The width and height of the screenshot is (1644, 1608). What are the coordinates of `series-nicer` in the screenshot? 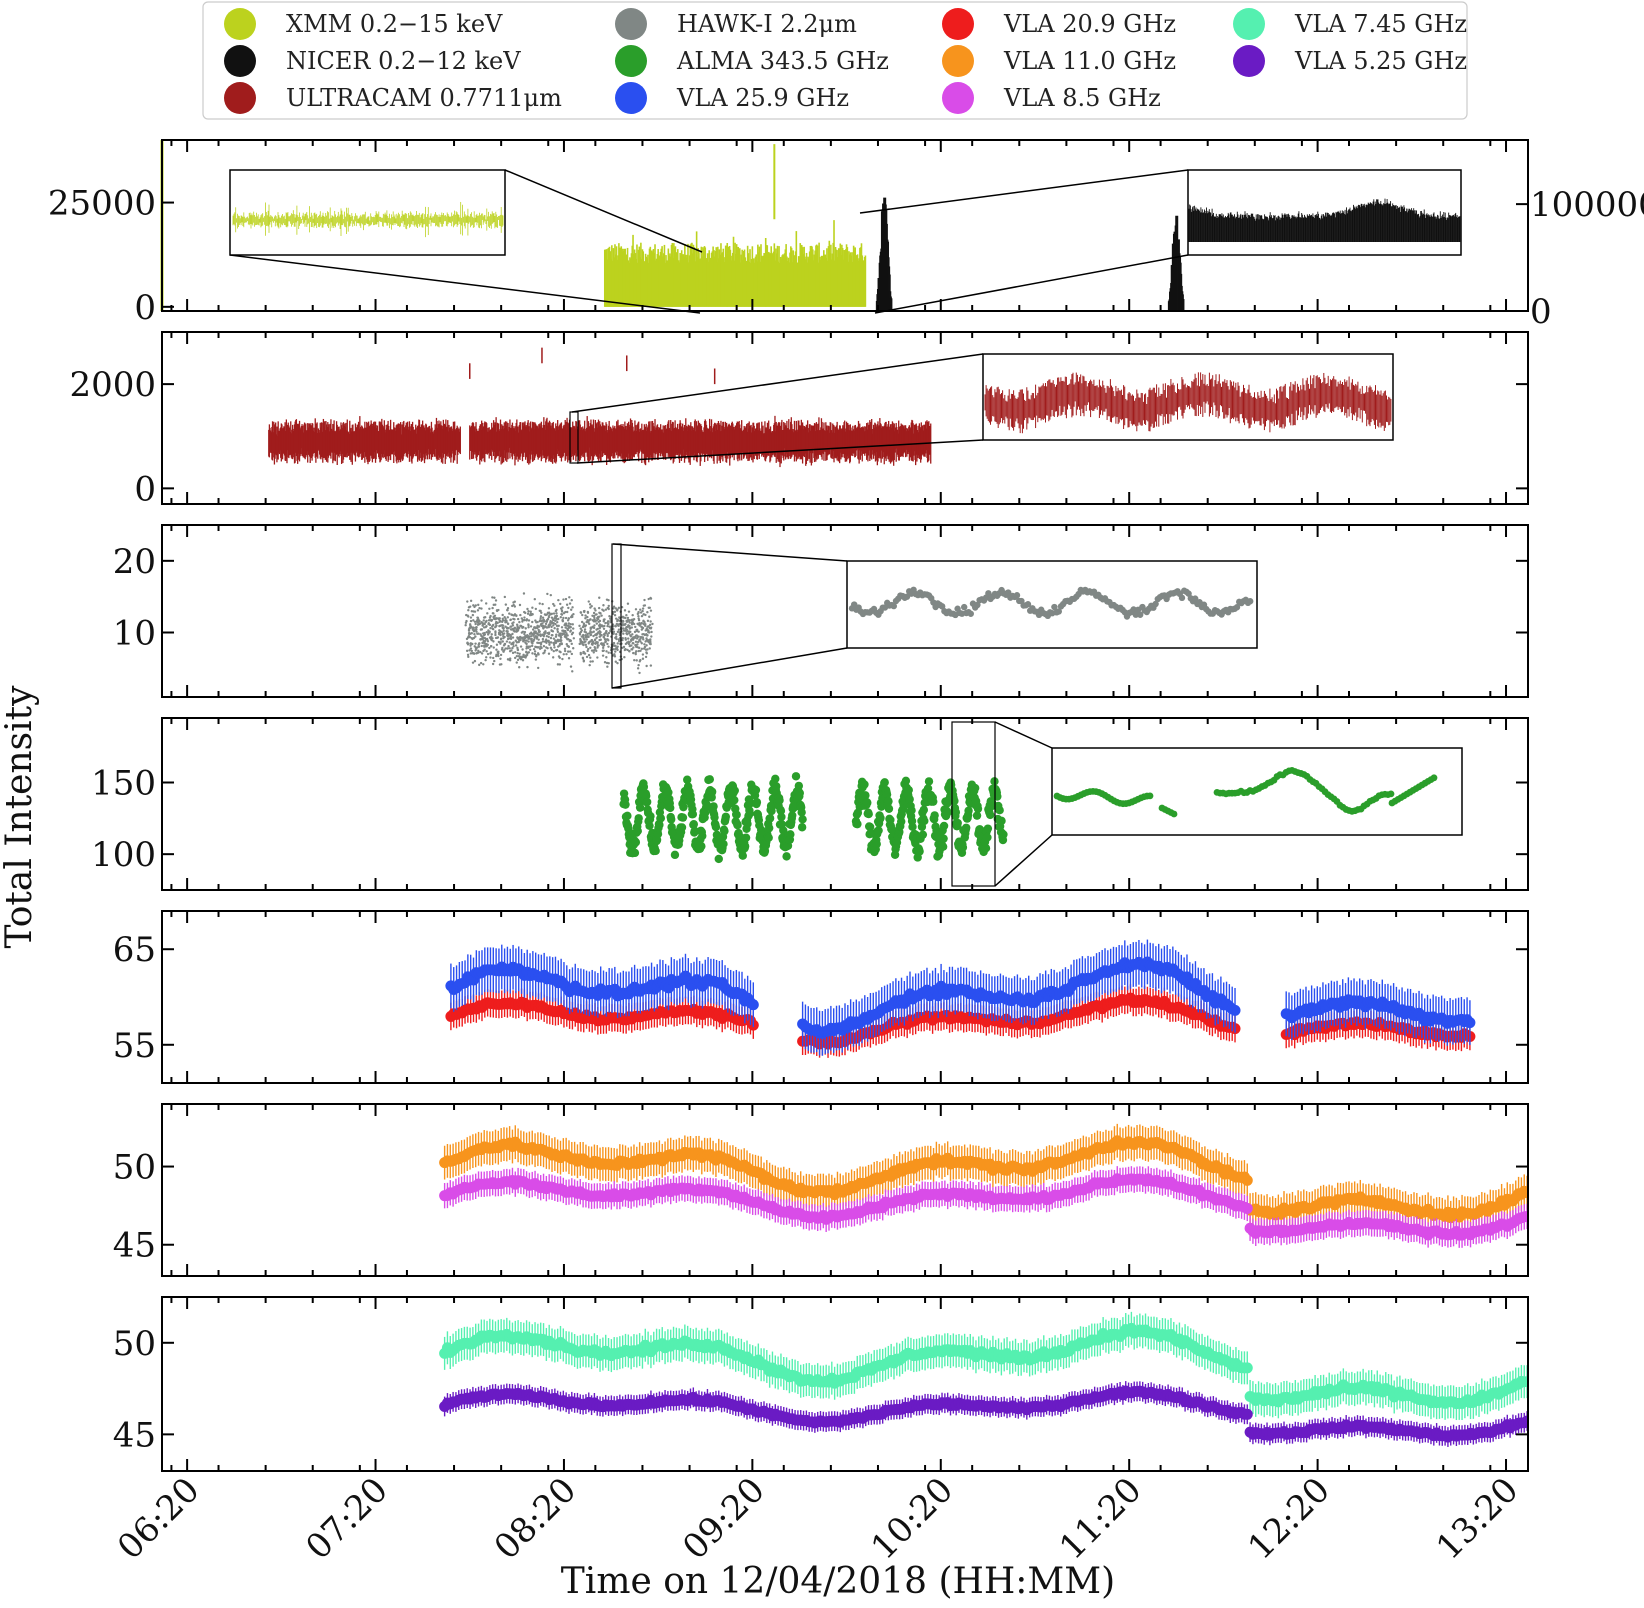 It's located at (1030, 254).